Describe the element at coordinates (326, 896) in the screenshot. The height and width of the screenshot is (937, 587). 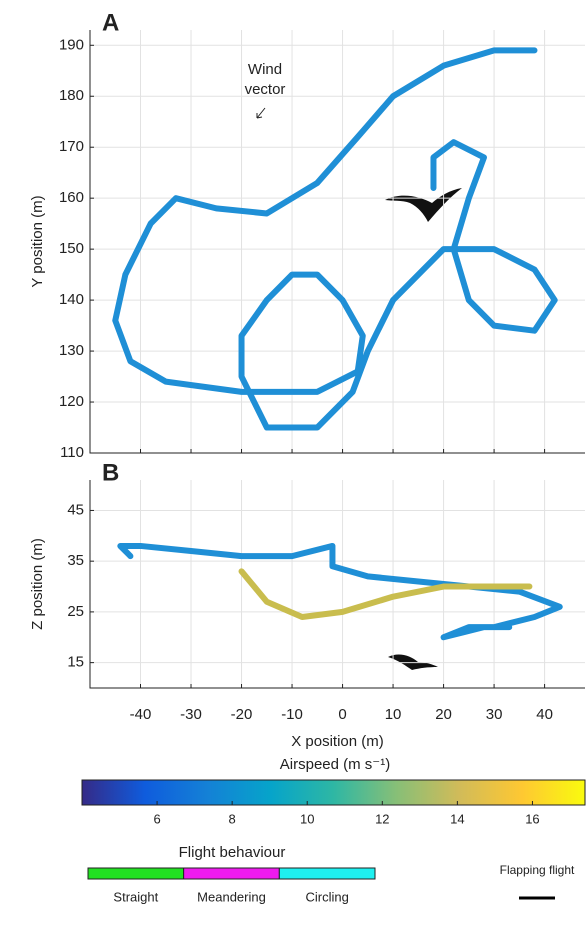
I see `legend-label: Circling` at that location.